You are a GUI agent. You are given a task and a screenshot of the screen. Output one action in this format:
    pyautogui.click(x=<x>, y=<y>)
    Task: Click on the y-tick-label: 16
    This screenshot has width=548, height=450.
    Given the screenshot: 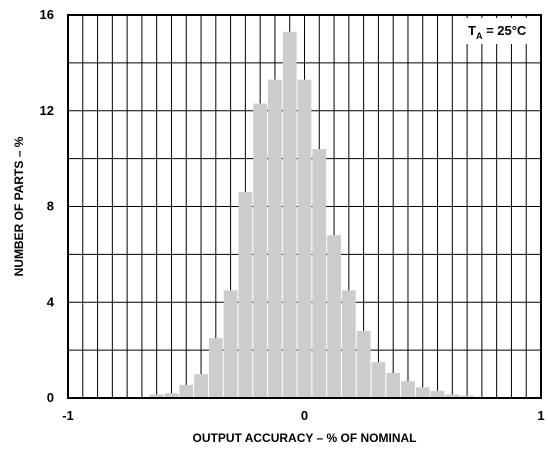 What is the action you would take?
    pyautogui.click(x=47, y=14)
    